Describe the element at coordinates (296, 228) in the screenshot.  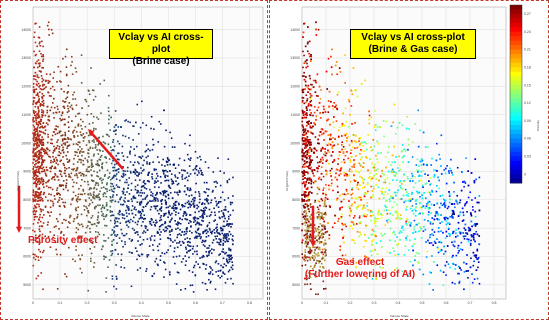
I see `y-tick-label: 7000` at that location.